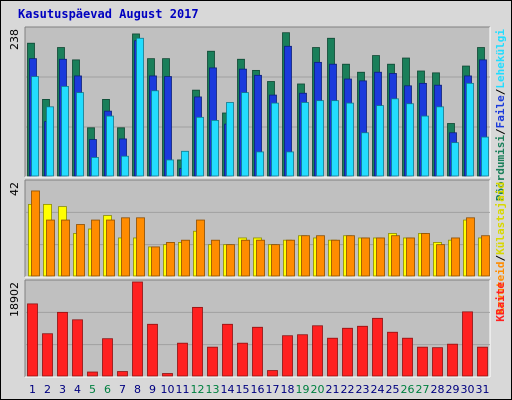  Describe the element at coordinates (378, 389) in the screenshot. I see `x-tick-label-day-24: 24` at that location.